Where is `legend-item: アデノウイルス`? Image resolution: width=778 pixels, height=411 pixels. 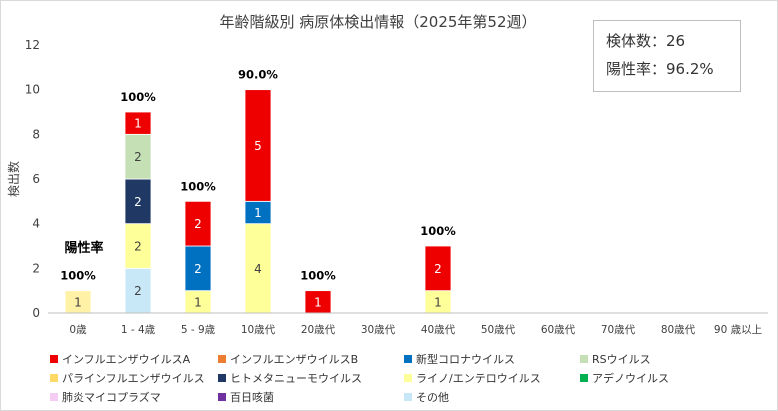 legend-item: アデノウイルス is located at coordinates (624, 378).